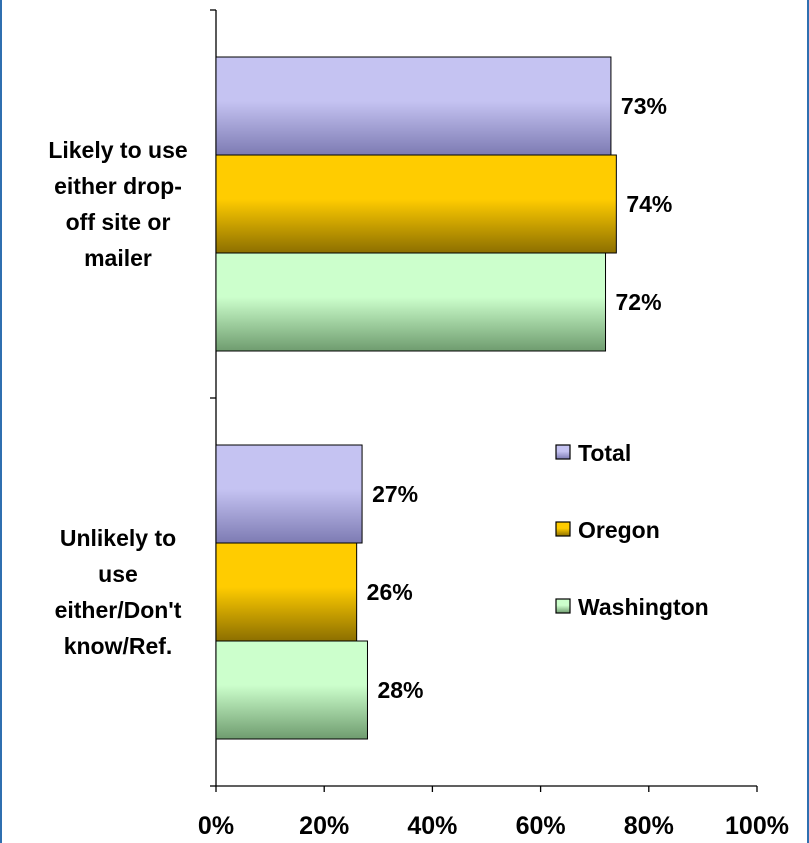 This screenshot has height=843, width=809. What do you see at coordinates (400, 690) in the screenshot?
I see `data-label-washington: 28%` at bounding box center [400, 690].